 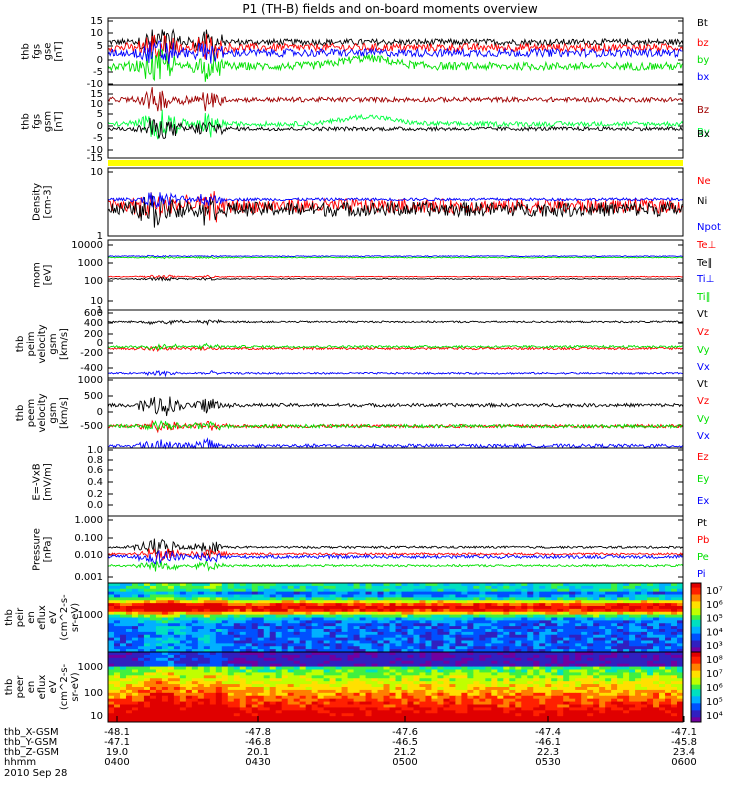 What do you see at coordinates (88, 538) in the screenshot?
I see `y-tick-label: 0.100` at bounding box center [88, 538].